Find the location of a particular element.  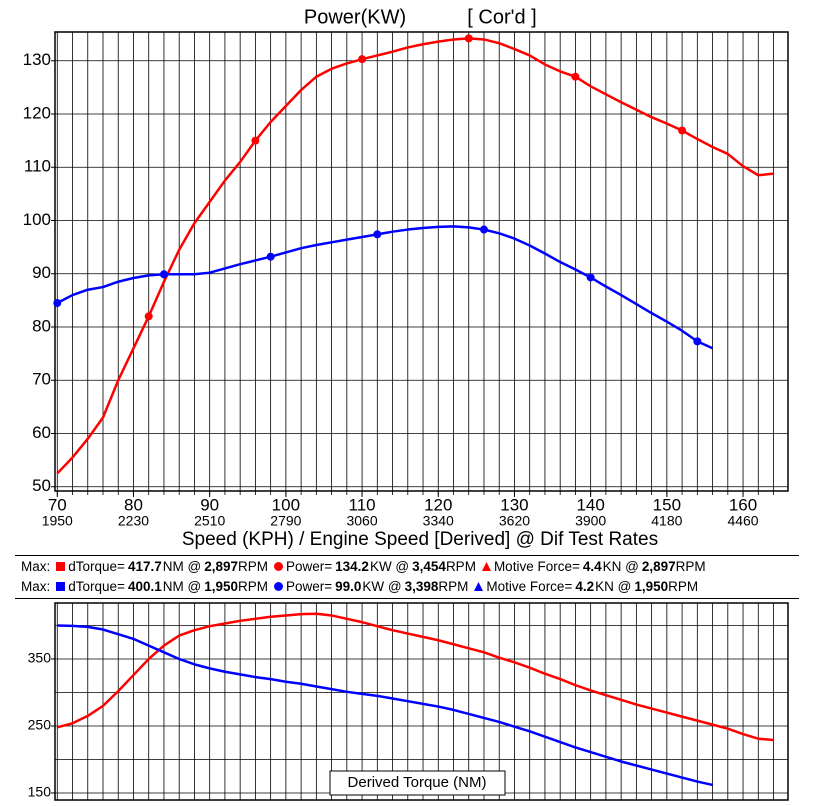

x-tick-label-rpm: 4180 is located at coordinates (666, 521).